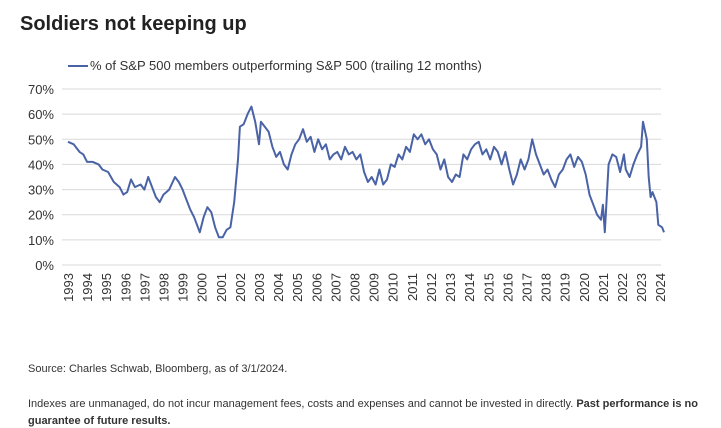  What do you see at coordinates (355, 287) in the screenshot?
I see `x-tick-label: 2008` at bounding box center [355, 287].